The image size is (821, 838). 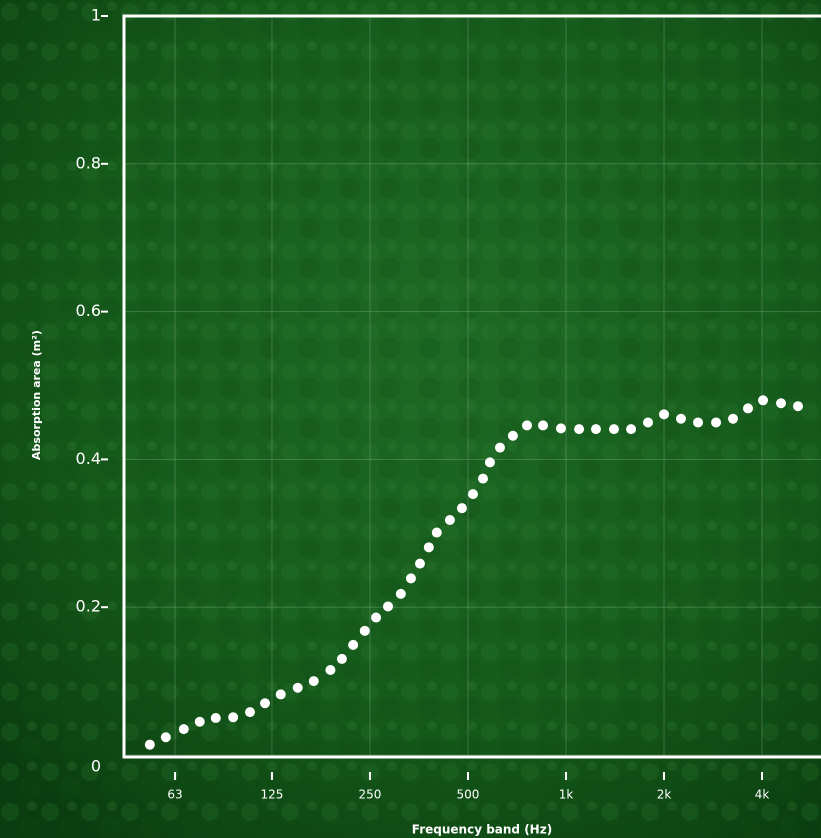 What do you see at coordinates (36, 395) in the screenshot?
I see `y-axis-label: Absorption area (m²)` at bounding box center [36, 395].